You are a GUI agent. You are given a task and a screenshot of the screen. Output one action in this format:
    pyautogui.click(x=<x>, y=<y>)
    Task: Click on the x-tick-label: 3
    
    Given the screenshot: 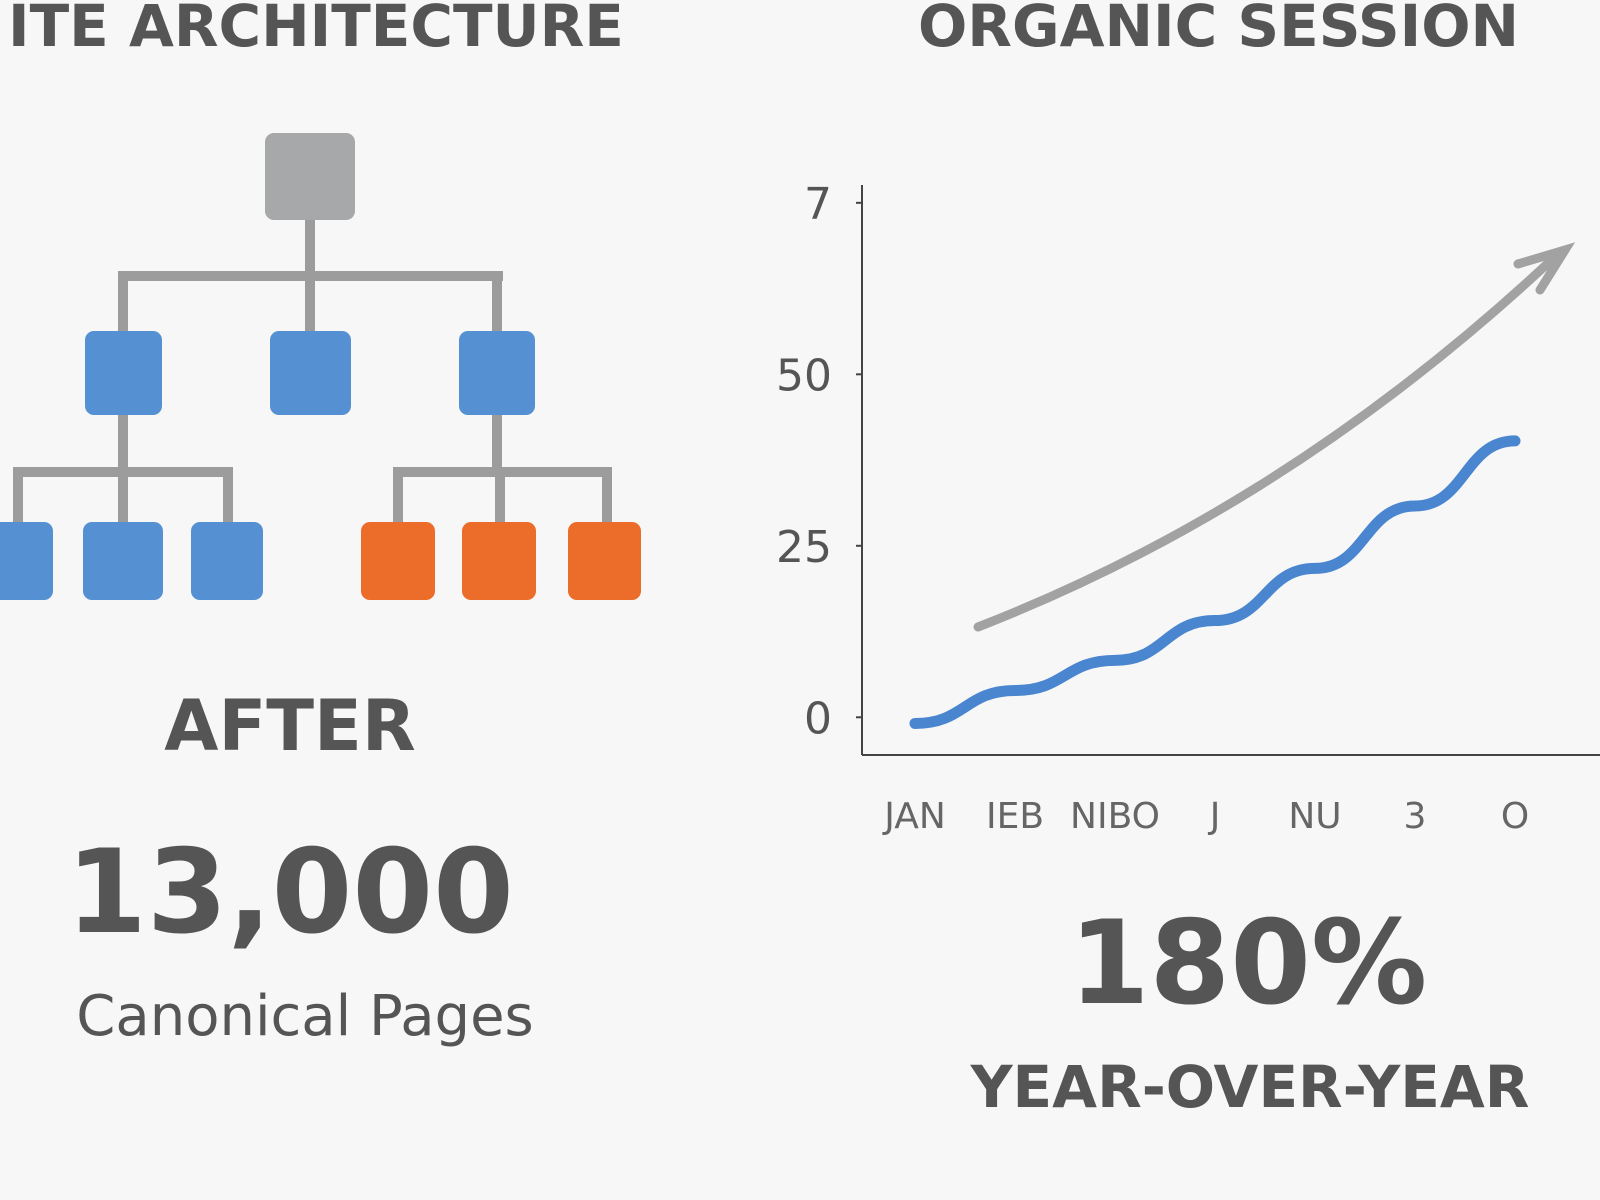 What is the action you would take?
    pyautogui.click(x=1415, y=816)
    